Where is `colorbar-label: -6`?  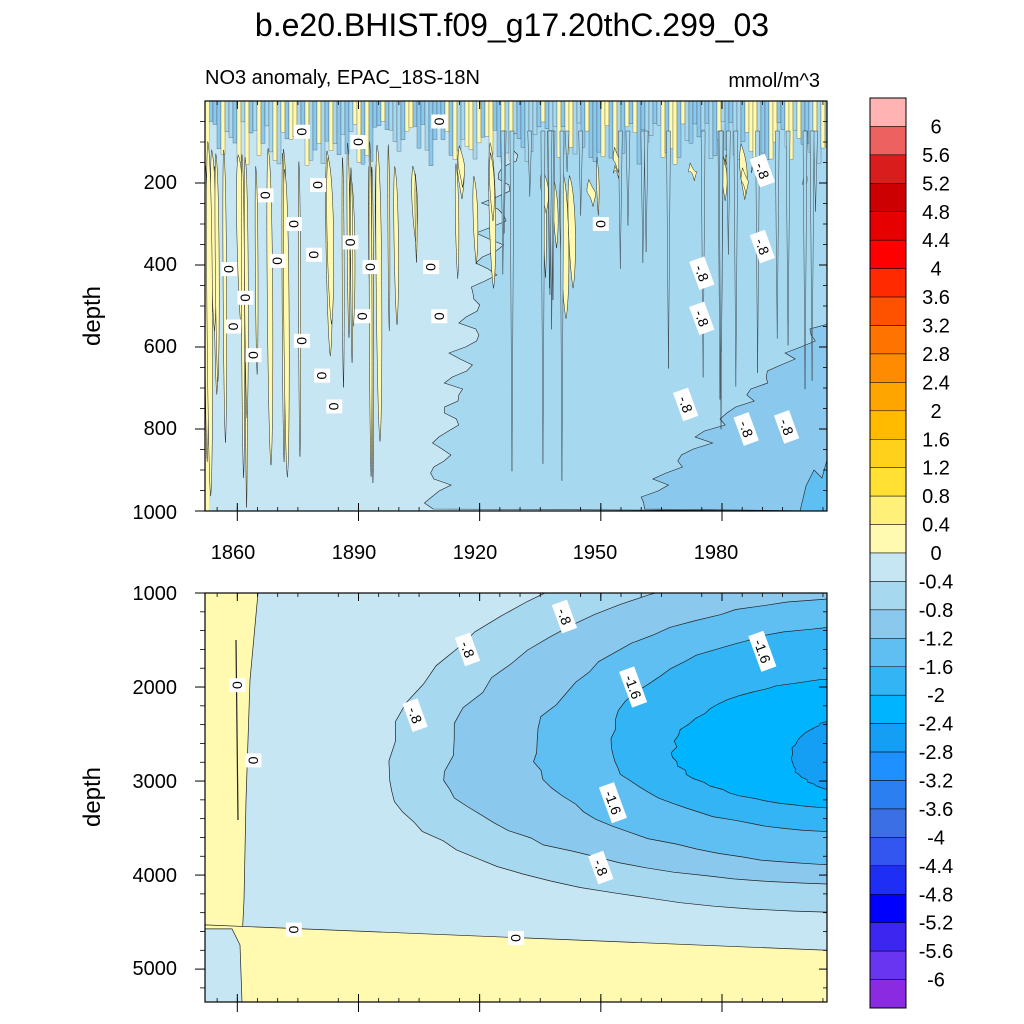
colorbar-label: -6 is located at coordinates (936, 981).